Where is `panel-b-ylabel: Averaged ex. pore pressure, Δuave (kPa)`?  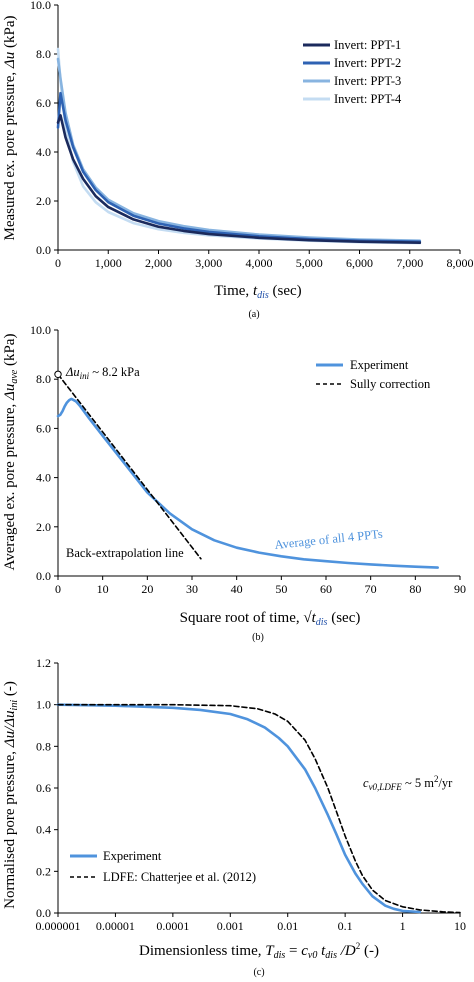
panel-b-ylabel: Averaged ex. pore pressure, Δuave (kPa) is located at coordinates (11, 452).